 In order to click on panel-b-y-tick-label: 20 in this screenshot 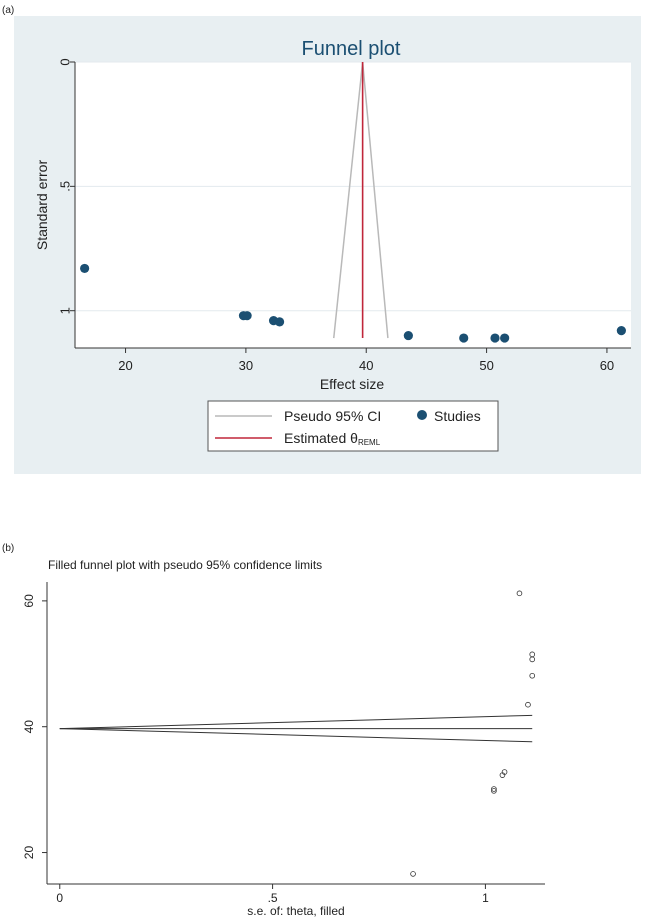, I will do `click(29, 853)`.